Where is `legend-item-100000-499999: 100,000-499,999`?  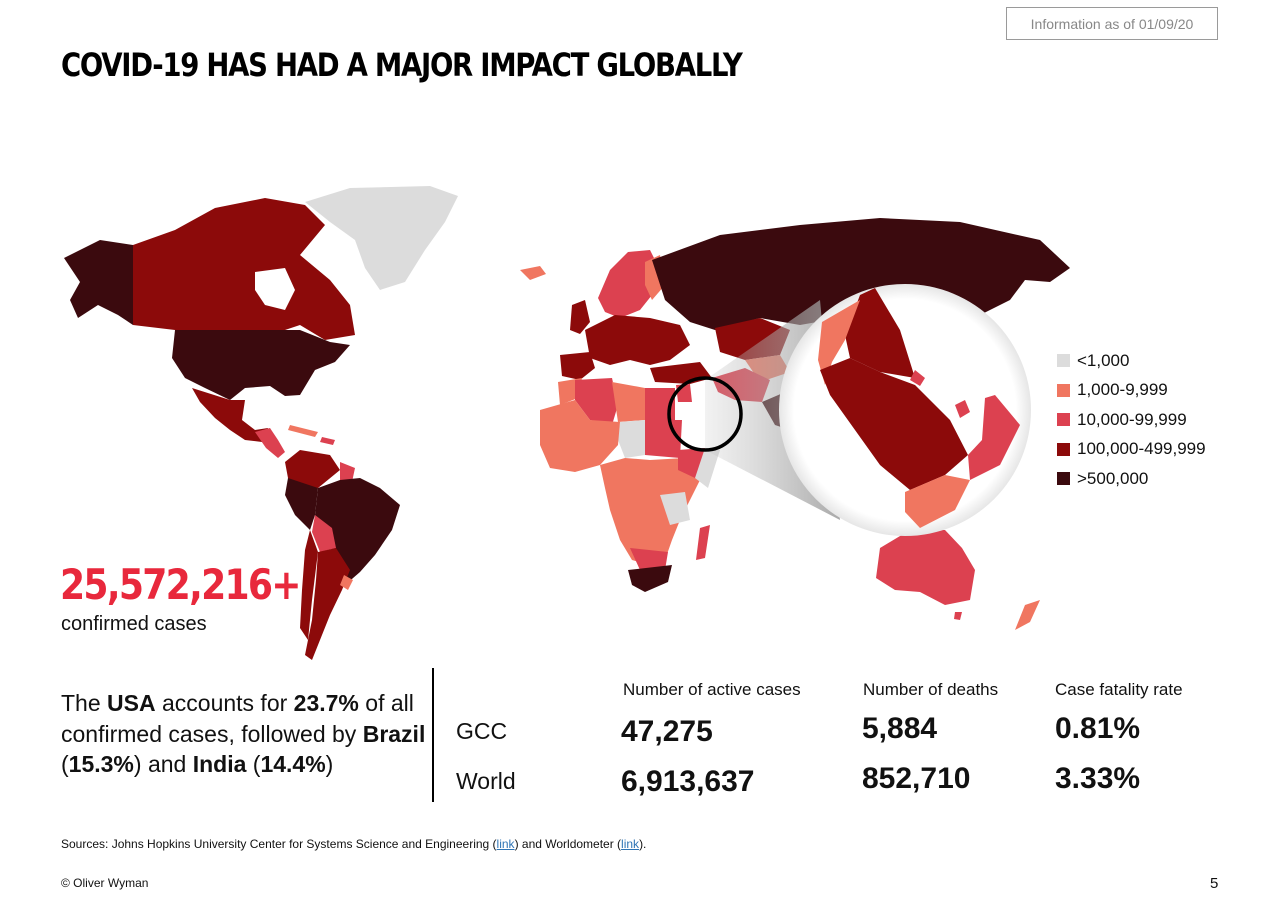
legend-item-100000-499999: 100,000-499,999 is located at coordinates (1131, 450).